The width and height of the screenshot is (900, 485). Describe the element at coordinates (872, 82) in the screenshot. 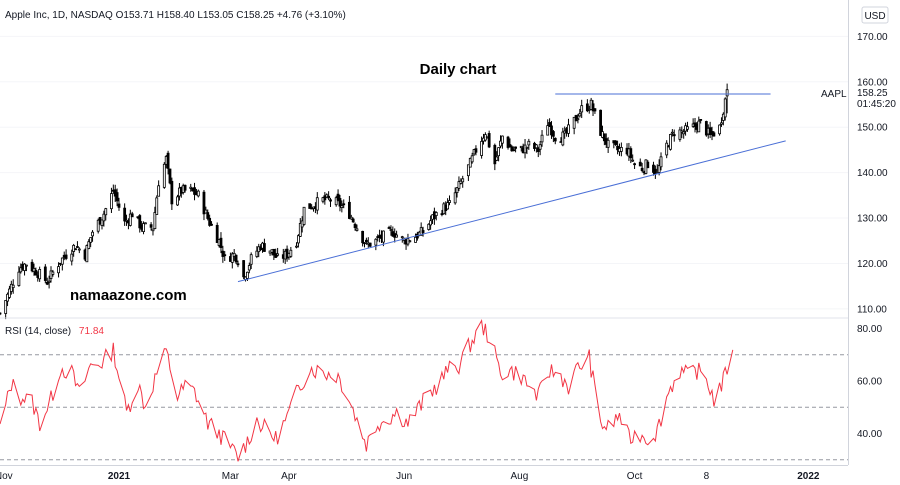

I see `price-tick-label: 160.00` at that location.